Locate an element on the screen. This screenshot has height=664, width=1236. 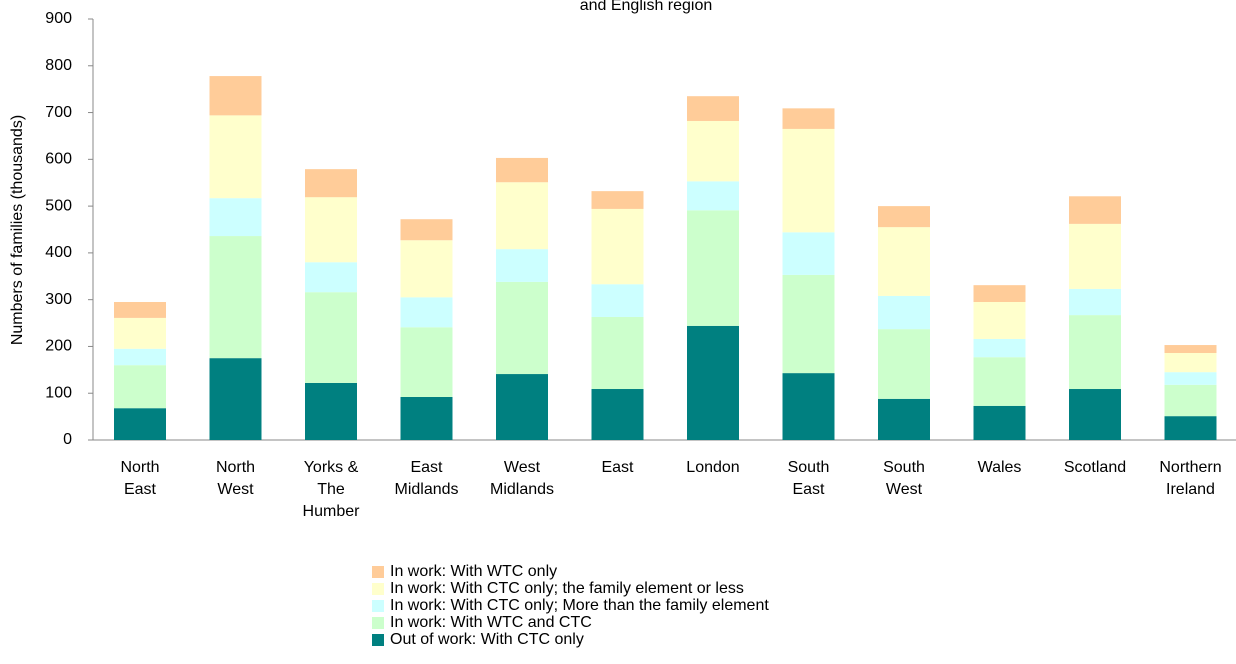
y-tick-label: 200 is located at coordinates (58, 346).